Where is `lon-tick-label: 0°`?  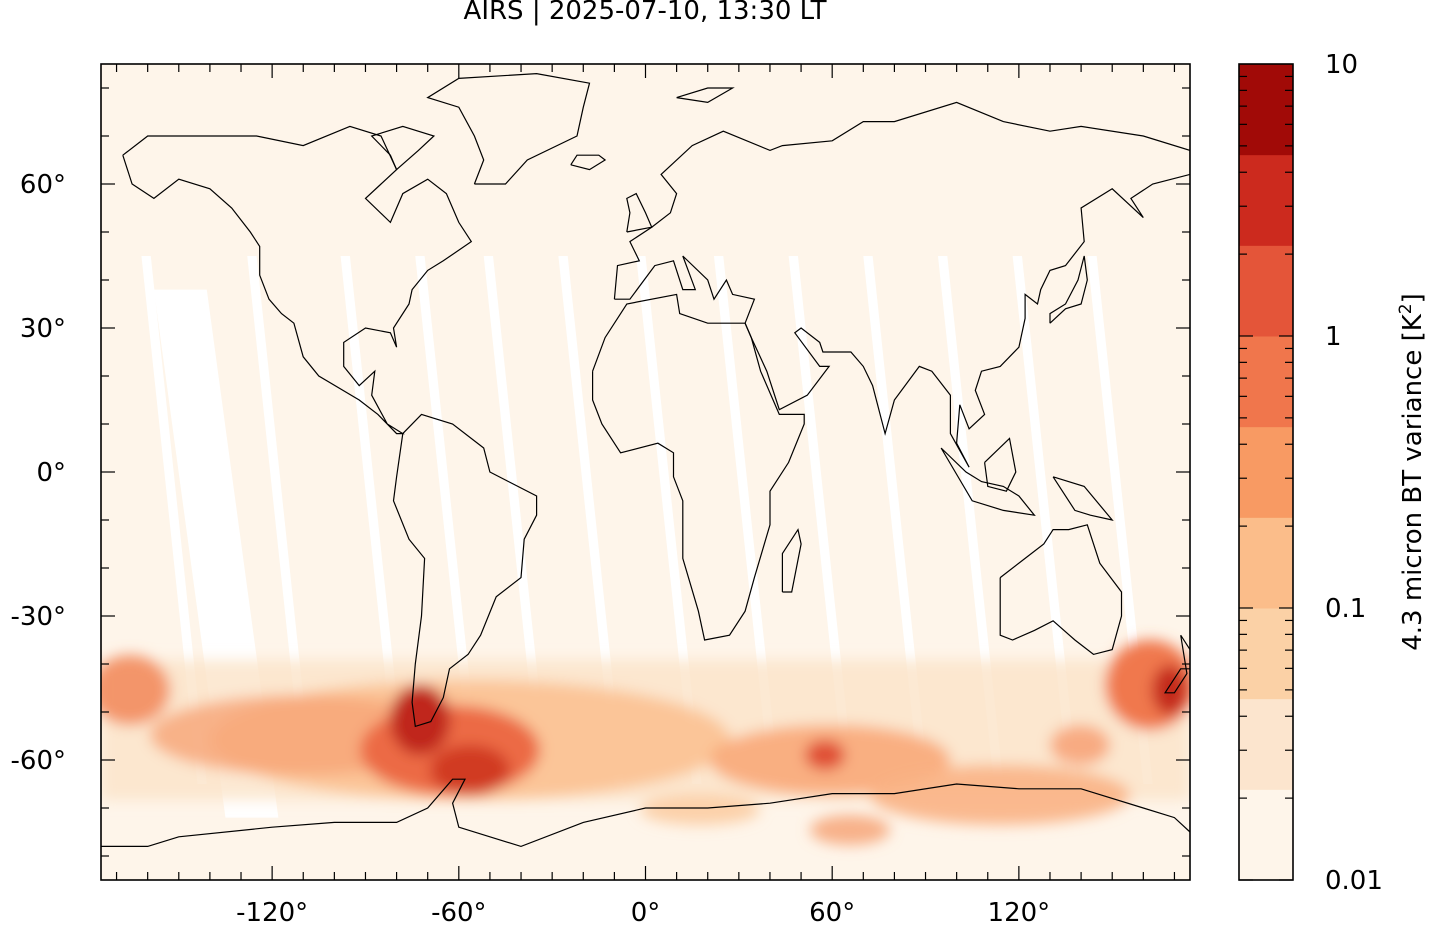 lon-tick-label: 0° is located at coordinates (646, 913).